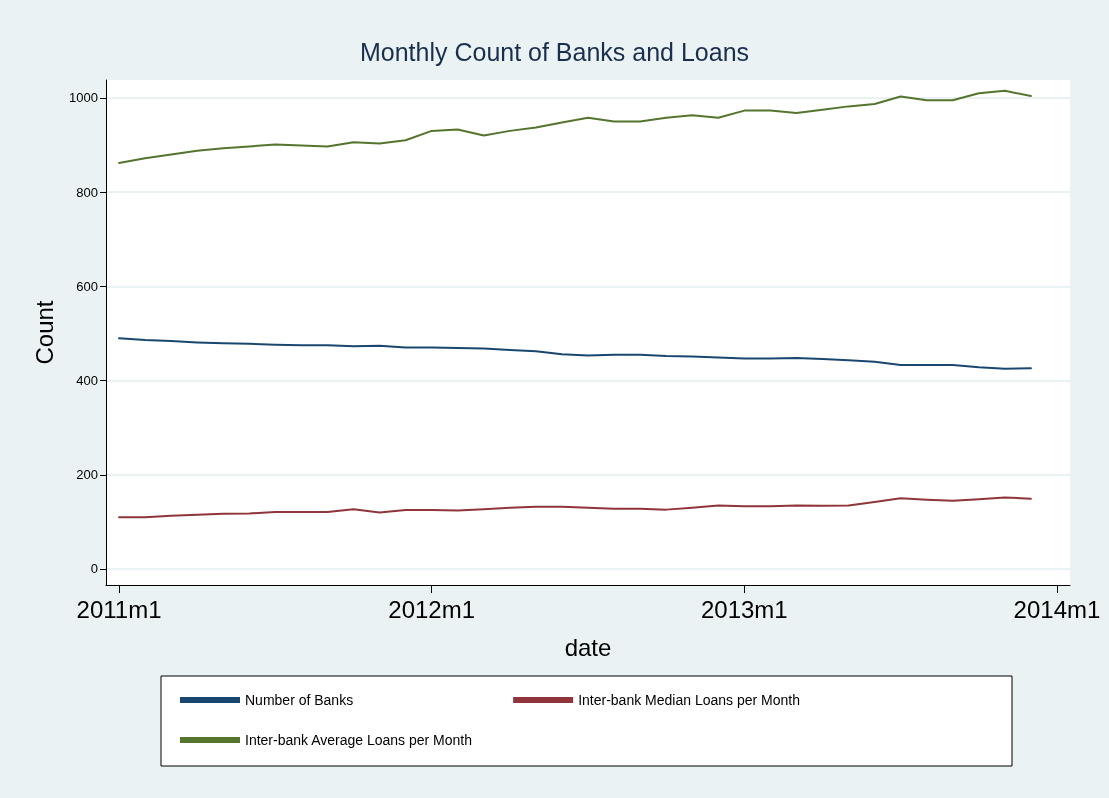 Image resolution: width=1109 pixels, height=798 pixels. What do you see at coordinates (119, 609) in the screenshot?
I see `x-tick-label: 2011m1` at bounding box center [119, 609].